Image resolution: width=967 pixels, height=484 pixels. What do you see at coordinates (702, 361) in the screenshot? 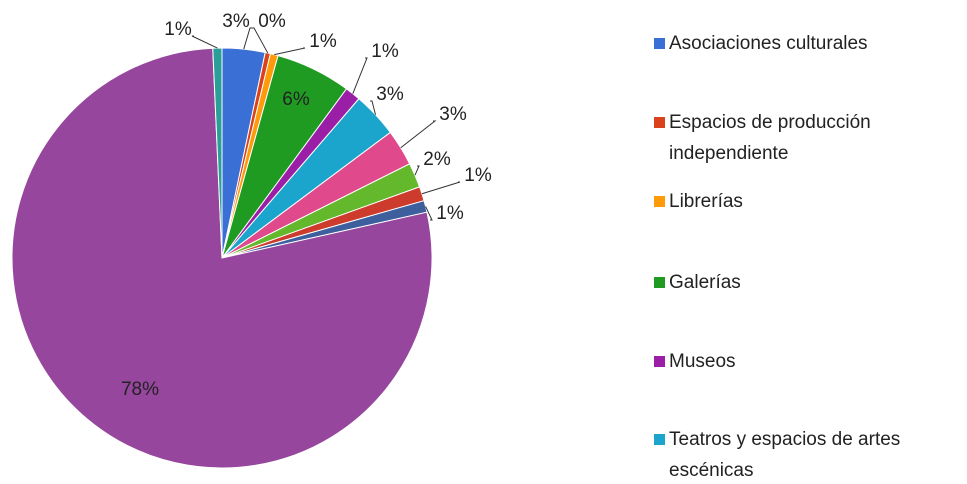
I see `legend-label: Museos` at bounding box center [702, 361].